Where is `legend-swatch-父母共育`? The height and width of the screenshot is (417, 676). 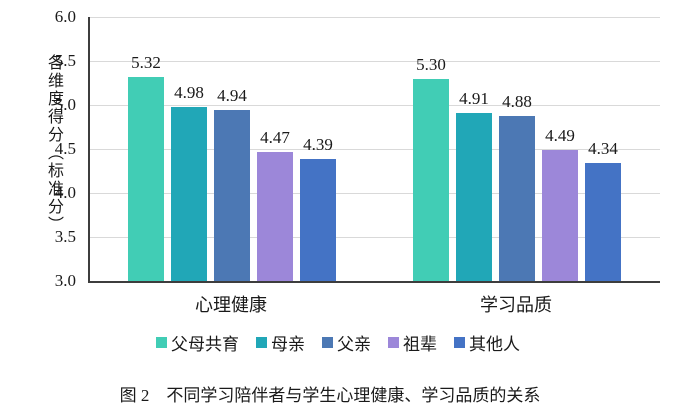
legend-swatch-父母共育 is located at coordinates (161, 342).